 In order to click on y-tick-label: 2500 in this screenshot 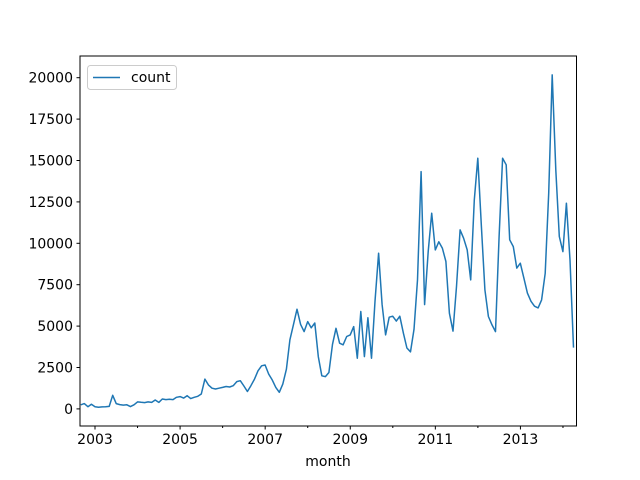, I will do `click(55, 369)`.